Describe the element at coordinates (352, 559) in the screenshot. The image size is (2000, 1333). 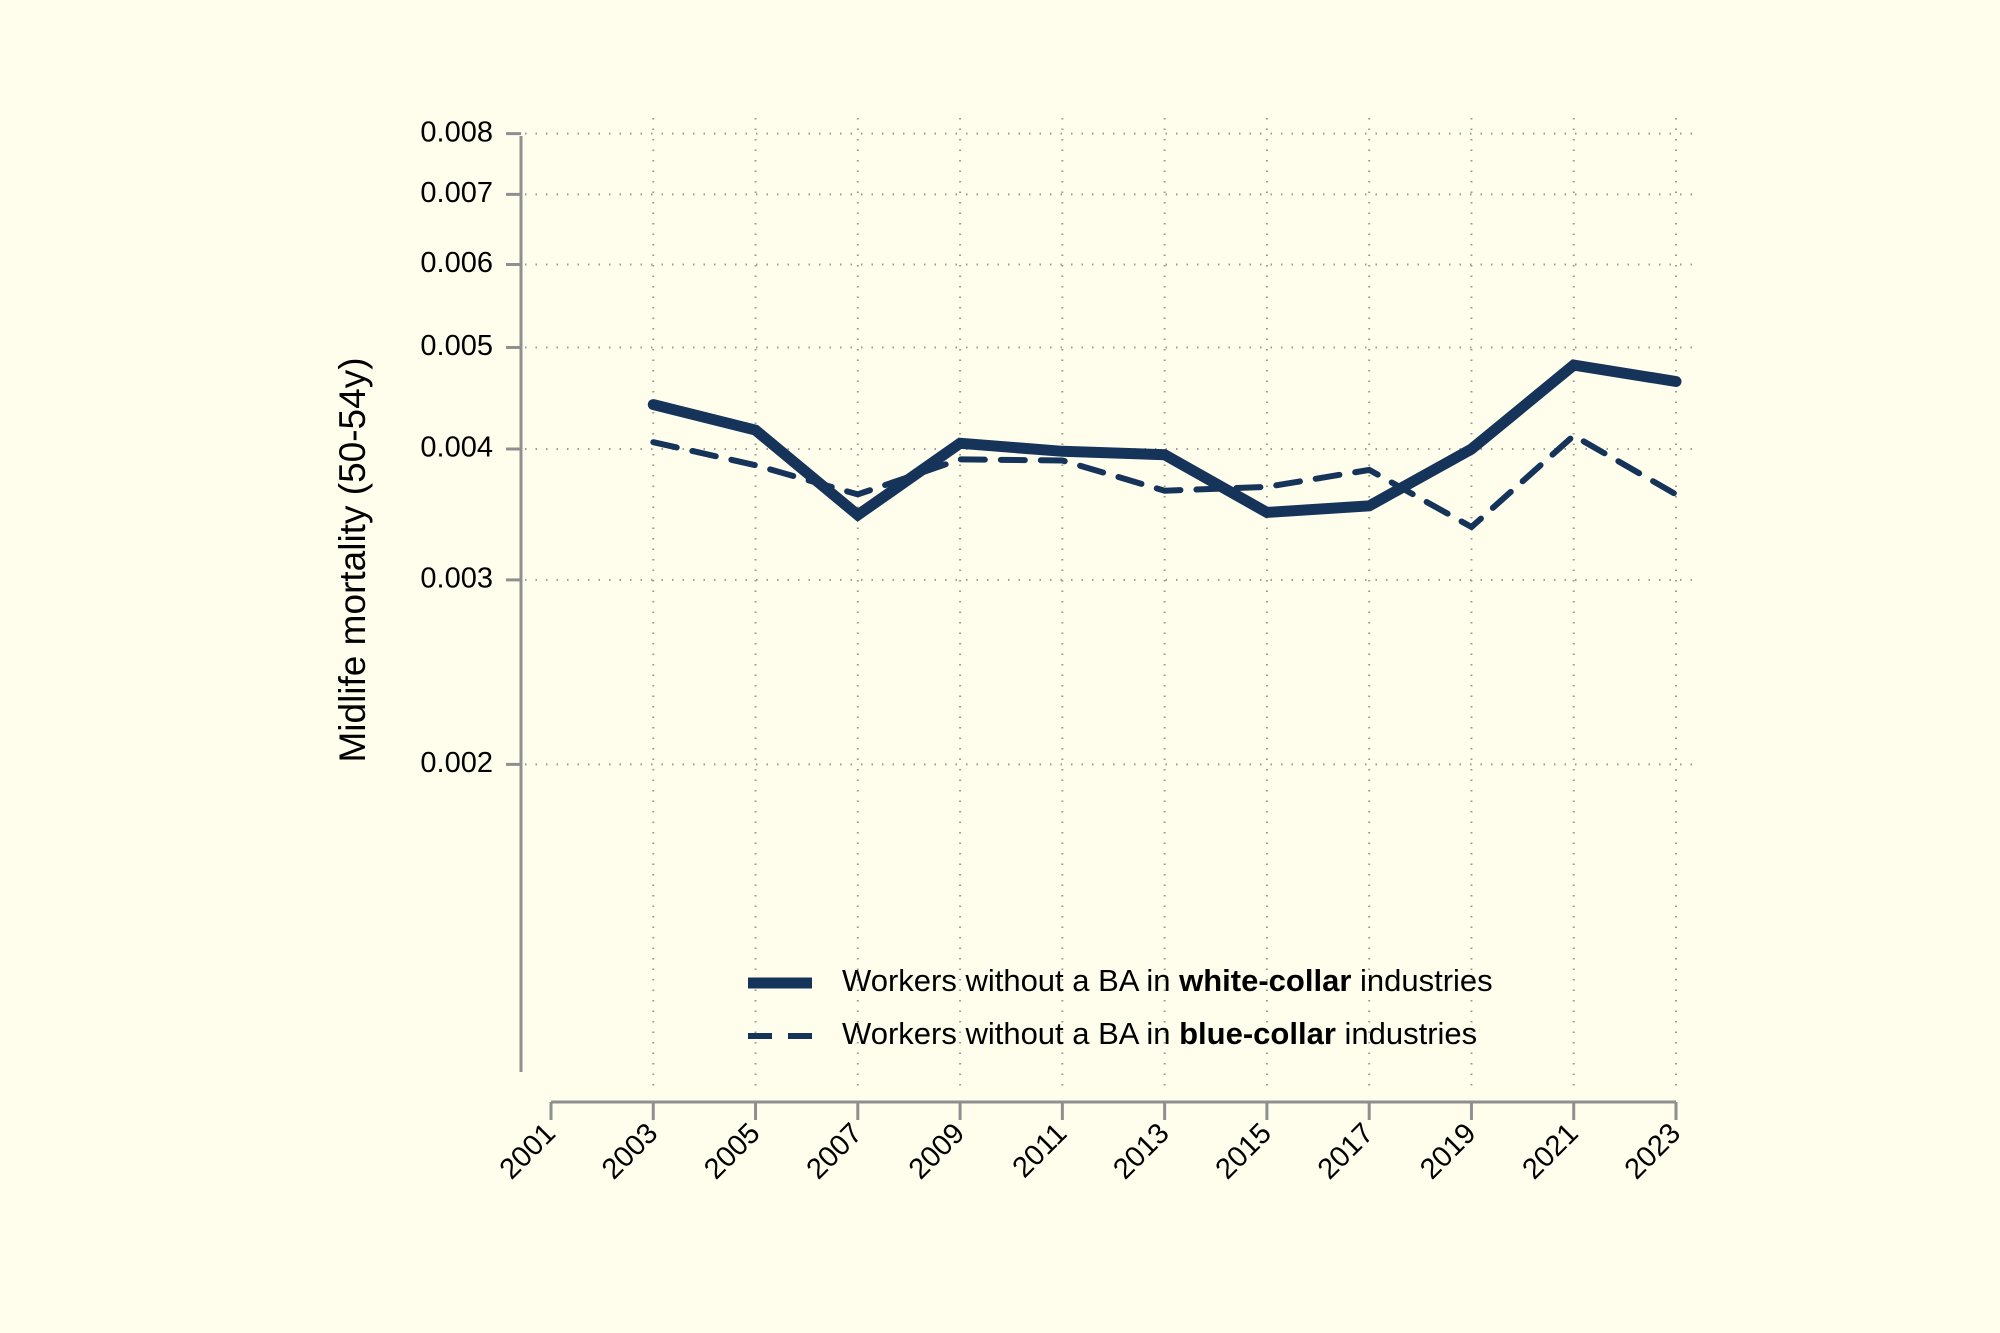
I see `y-axis-title: Midlife mortality (50-54y)` at that location.